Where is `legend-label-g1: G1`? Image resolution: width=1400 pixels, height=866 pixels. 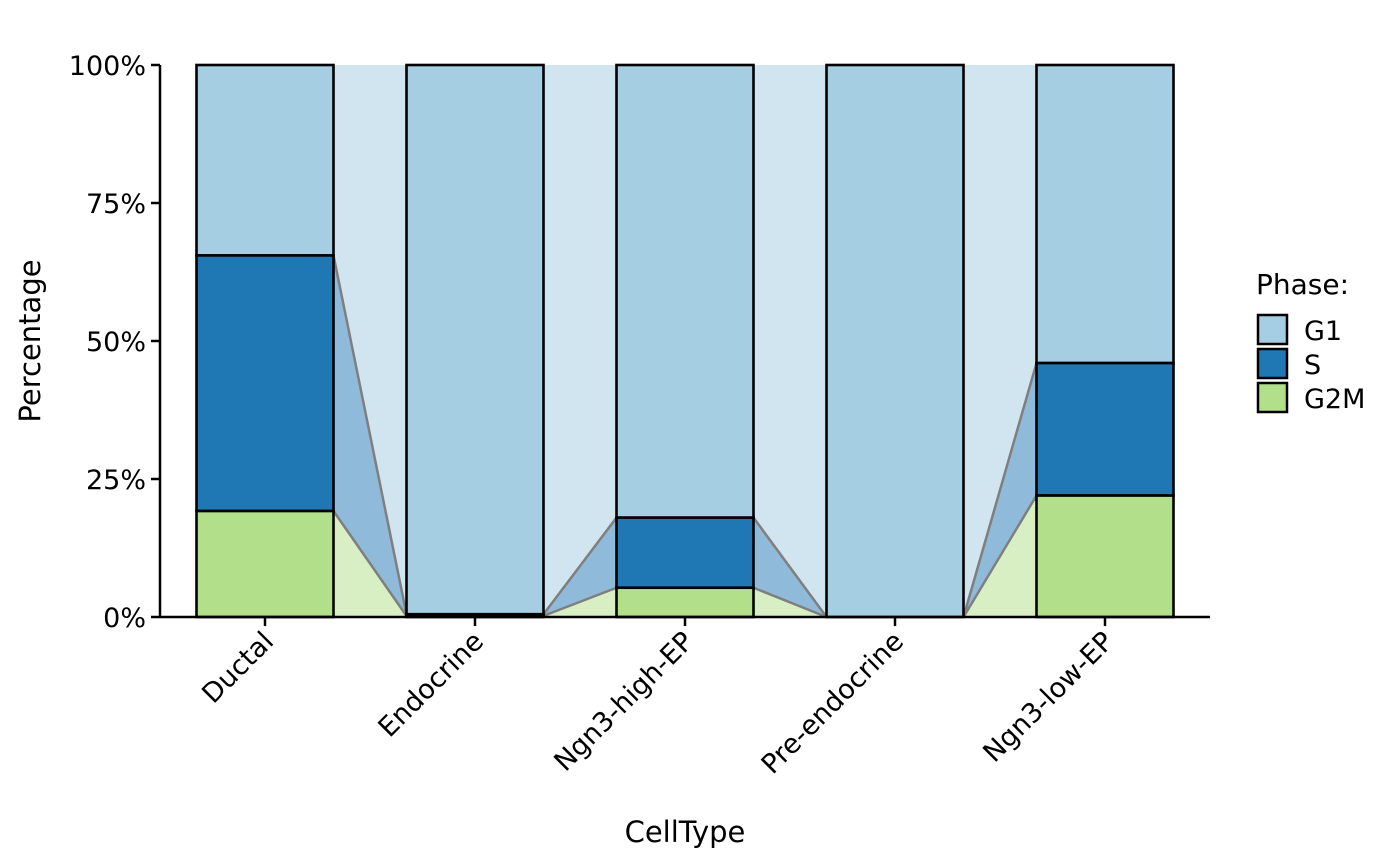
legend-label-g1: G1 is located at coordinates (1323, 331).